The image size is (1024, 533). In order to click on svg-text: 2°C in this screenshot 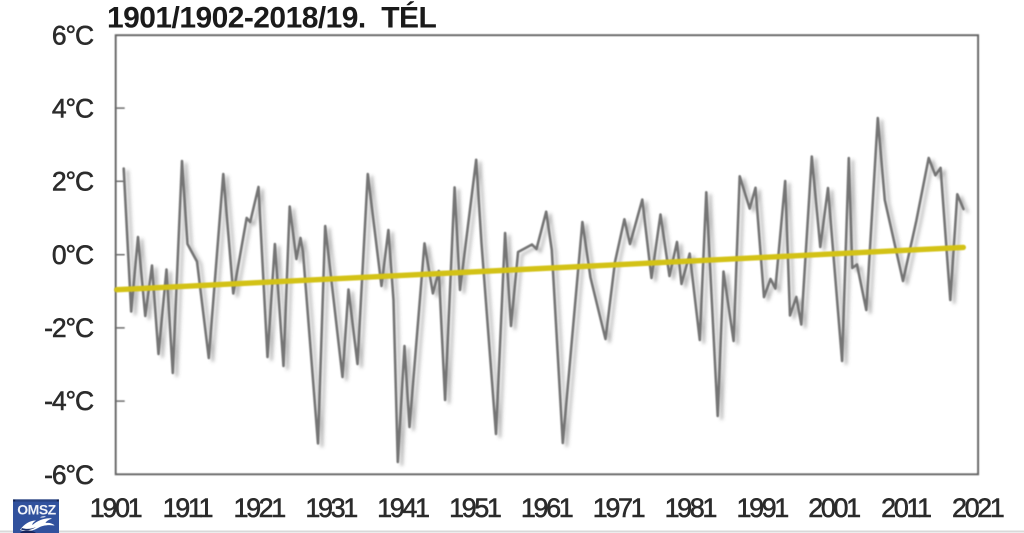, I will do `click(73, 182)`.